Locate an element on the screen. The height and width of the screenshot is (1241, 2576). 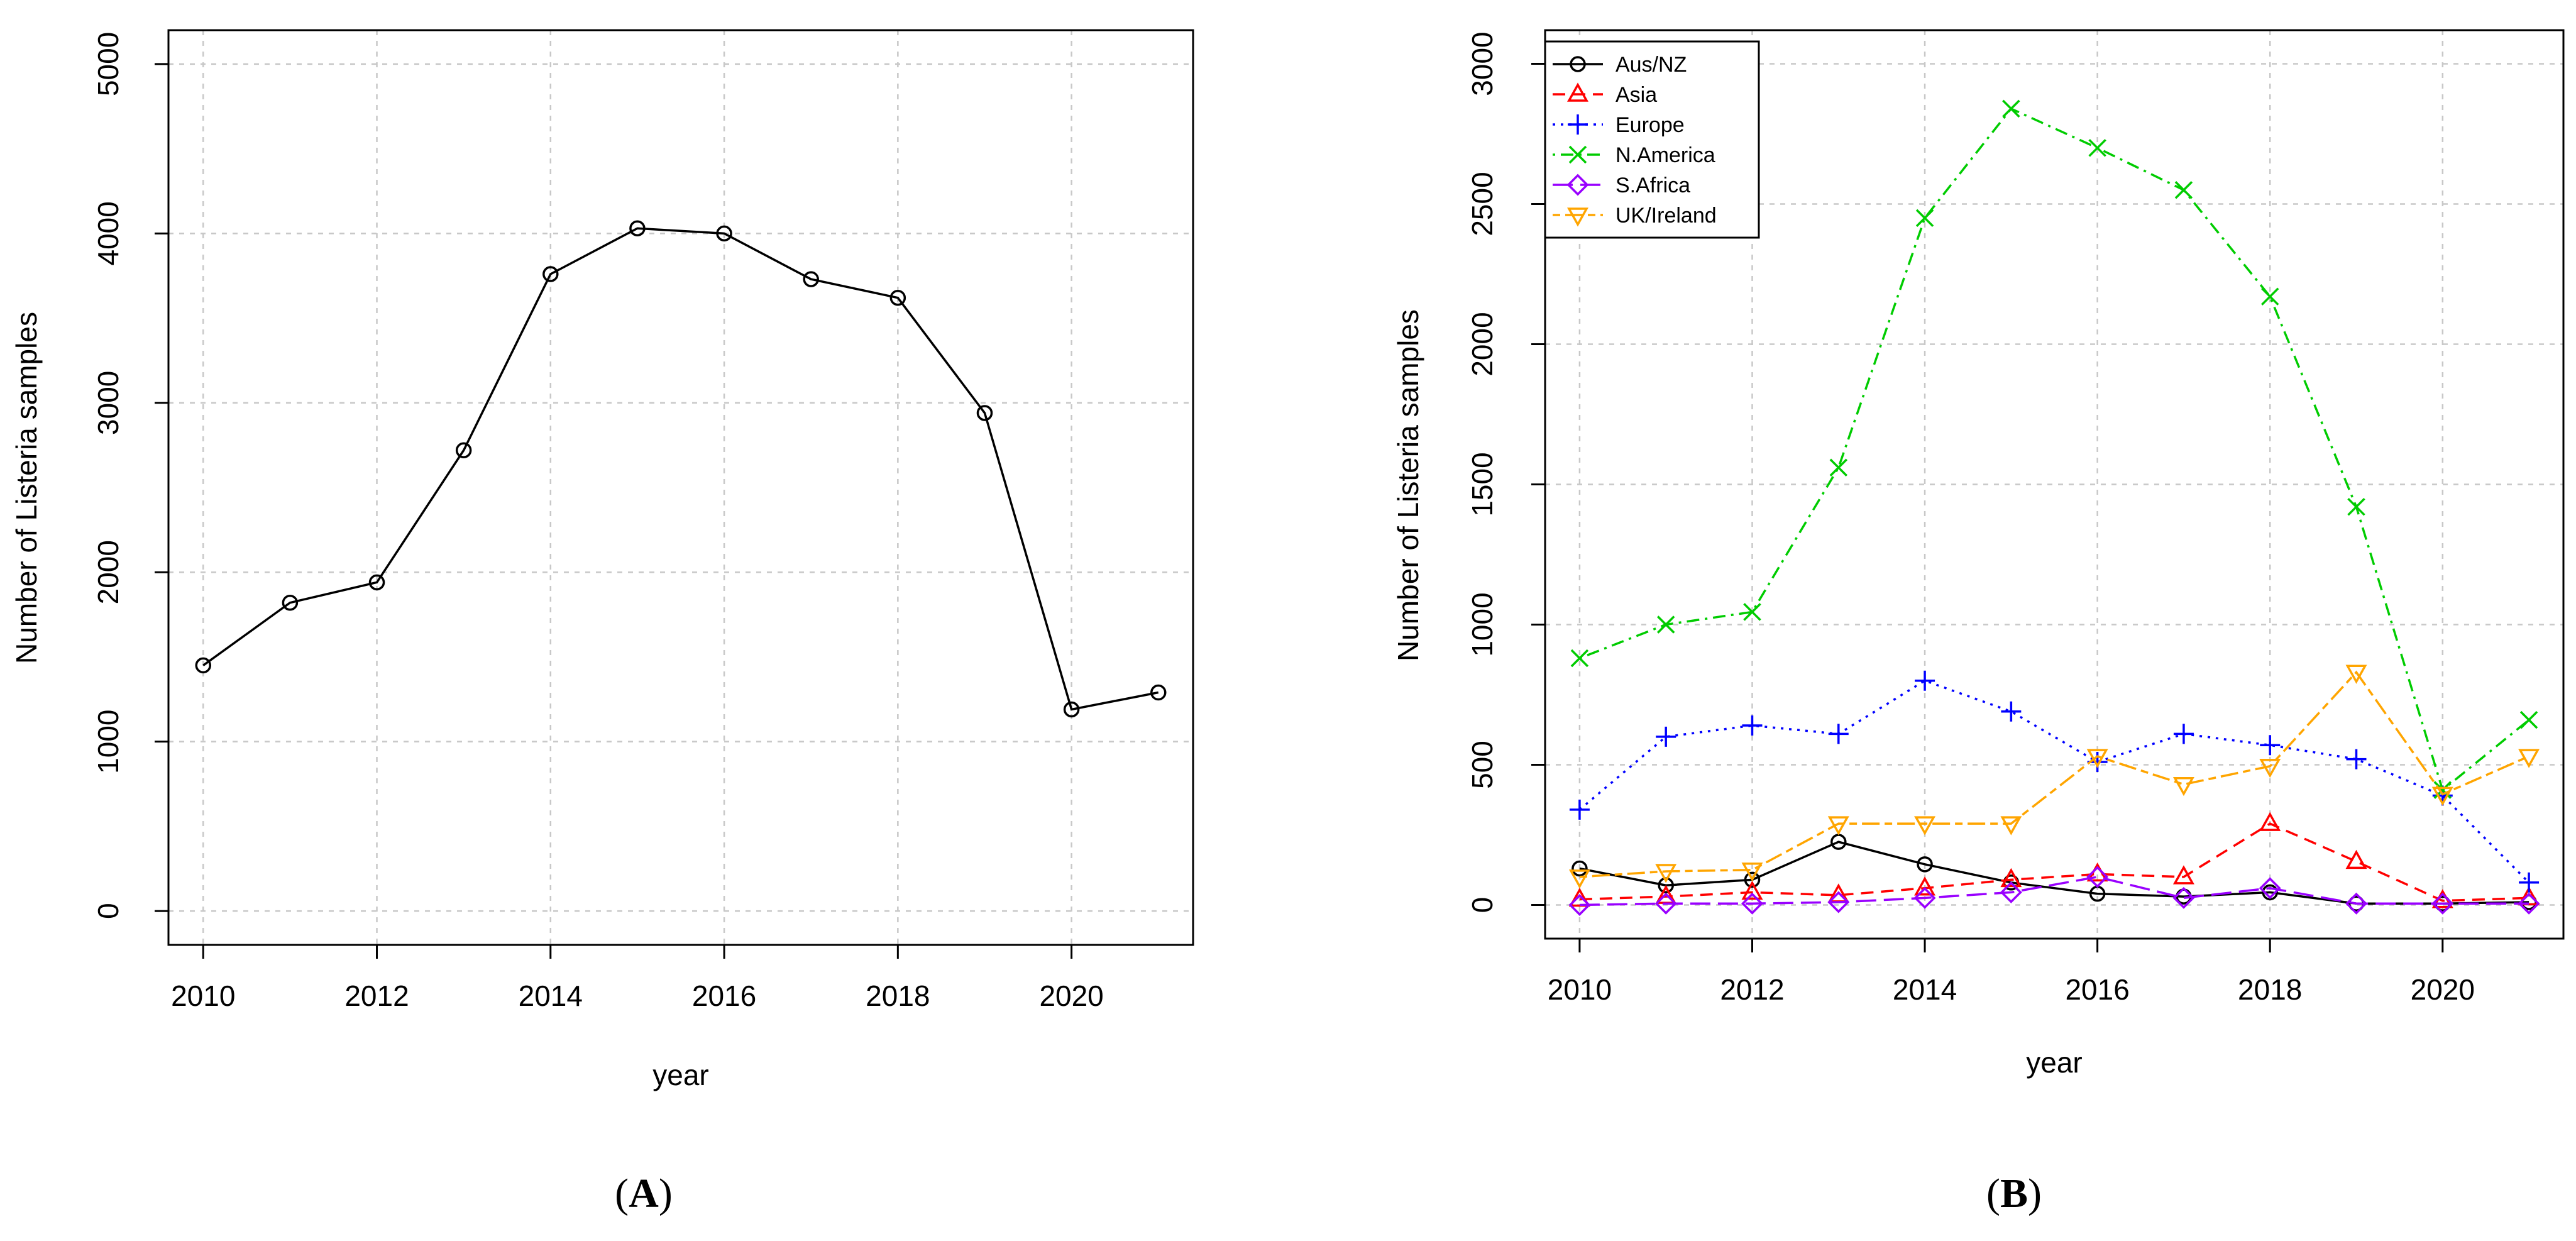
series-line-asia is located at coordinates (2054, 862).